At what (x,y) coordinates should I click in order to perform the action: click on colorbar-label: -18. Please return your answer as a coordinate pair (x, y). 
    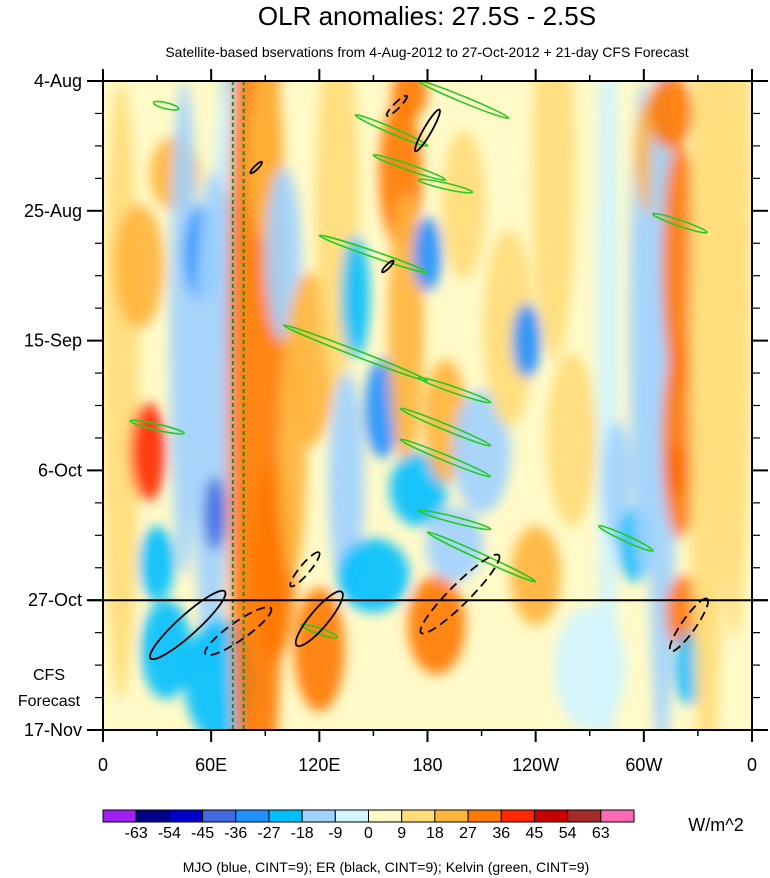
    Looking at the image, I should click on (302, 833).